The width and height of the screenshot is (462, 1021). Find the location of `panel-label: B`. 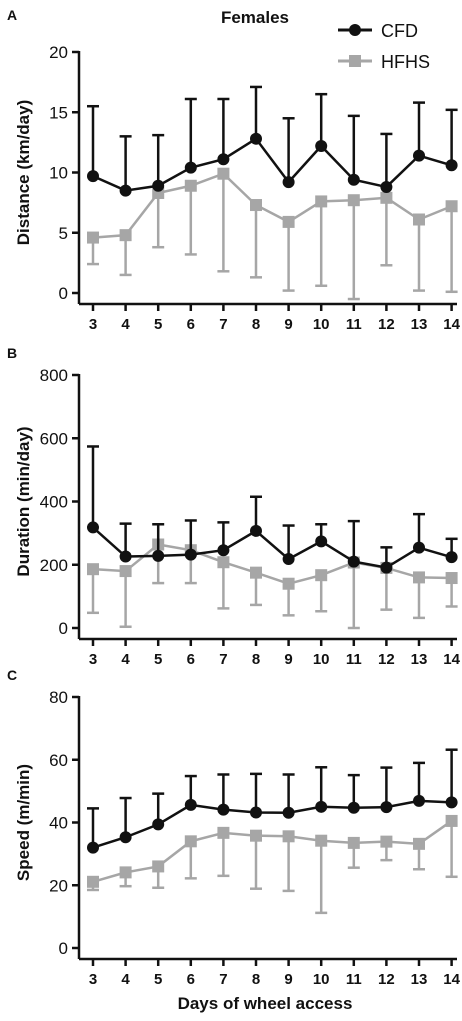

panel-label: B is located at coordinates (12, 353).